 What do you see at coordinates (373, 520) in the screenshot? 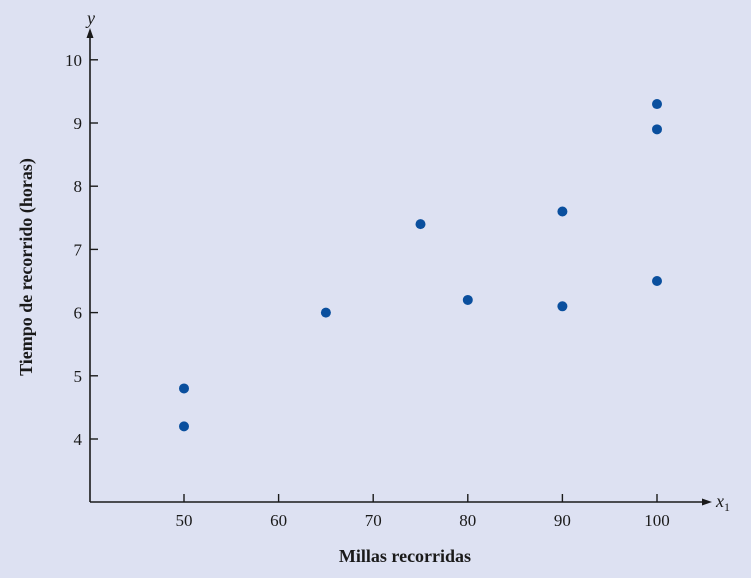
I see `x-tick-label: 70` at bounding box center [373, 520].